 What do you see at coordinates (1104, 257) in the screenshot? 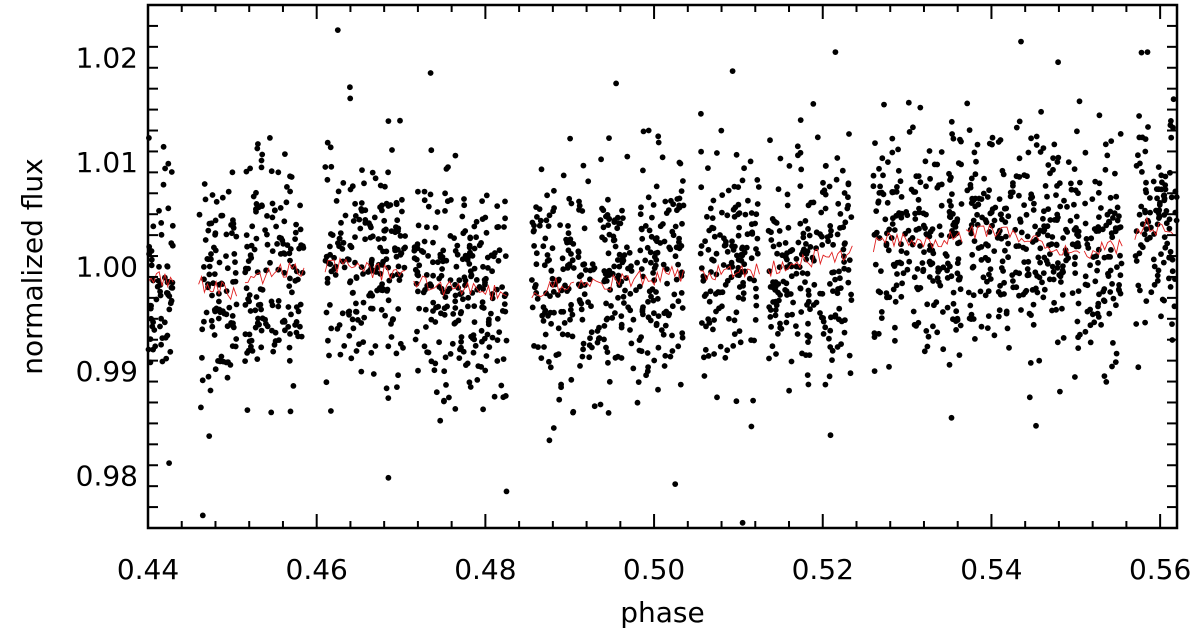
I see `data-point-2046` at bounding box center [1104, 257].